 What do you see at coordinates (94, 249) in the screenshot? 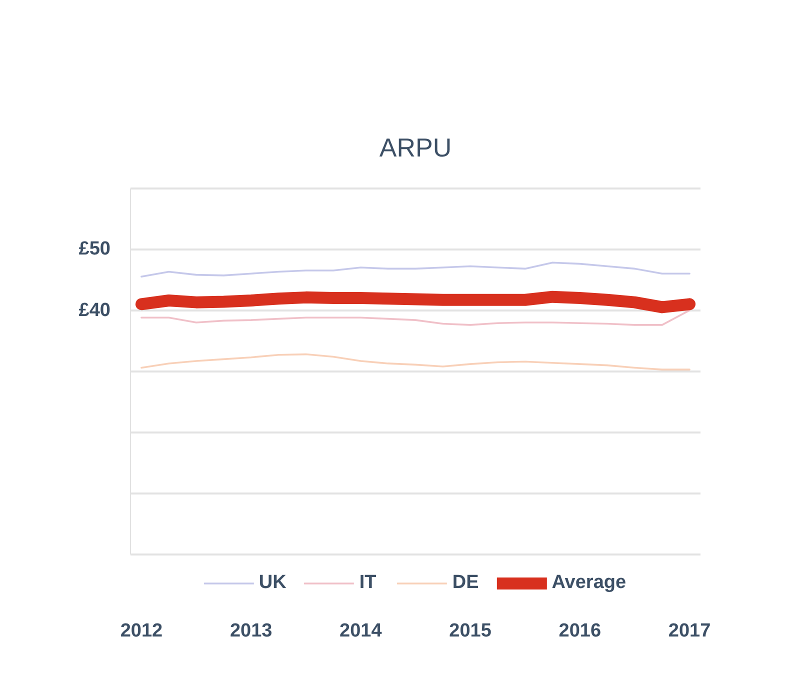
I see `y-tick-label: £50` at bounding box center [94, 249].